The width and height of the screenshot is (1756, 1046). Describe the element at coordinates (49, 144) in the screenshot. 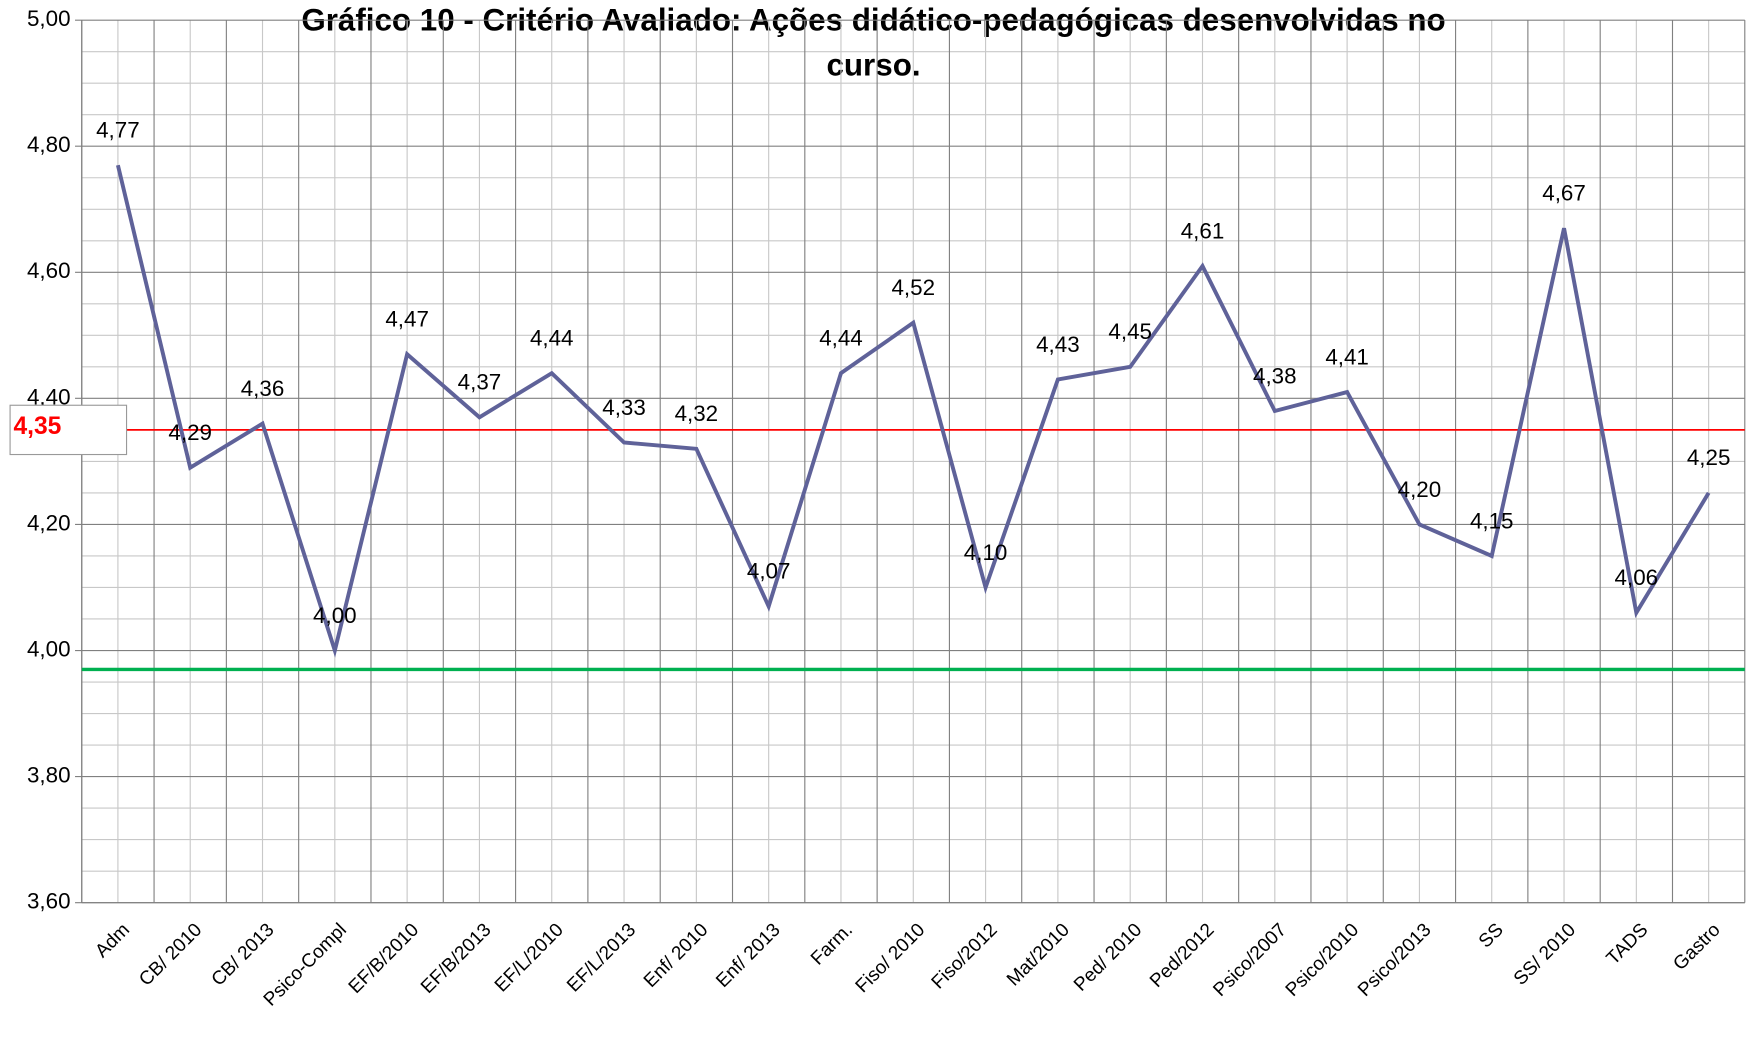

I see `y-tick-label: 4,80` at that location.